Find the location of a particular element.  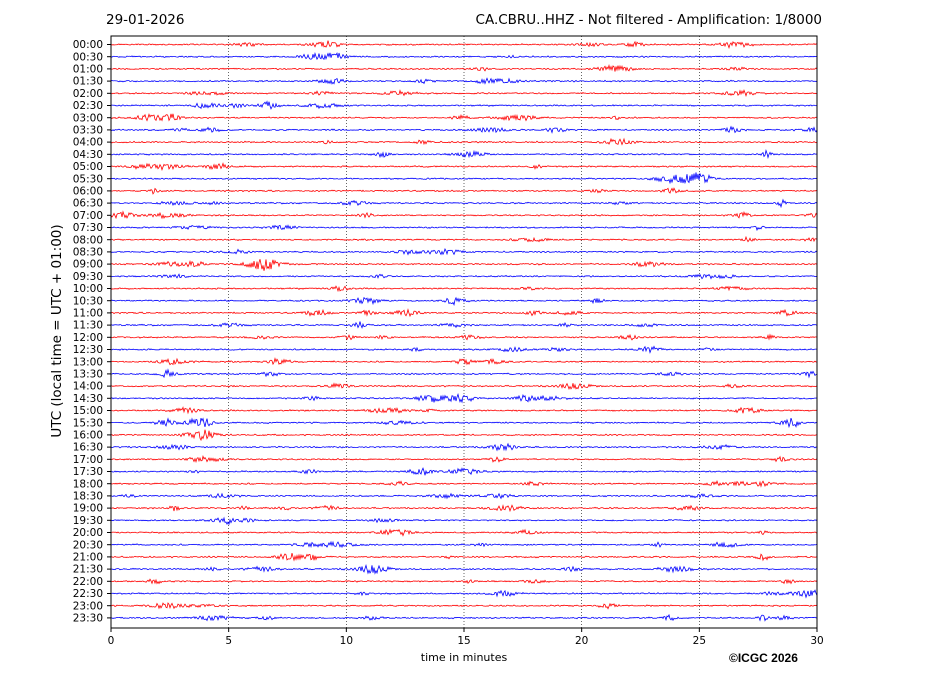

y-tick-label: 17:00 is located at coordinates (88, 460).